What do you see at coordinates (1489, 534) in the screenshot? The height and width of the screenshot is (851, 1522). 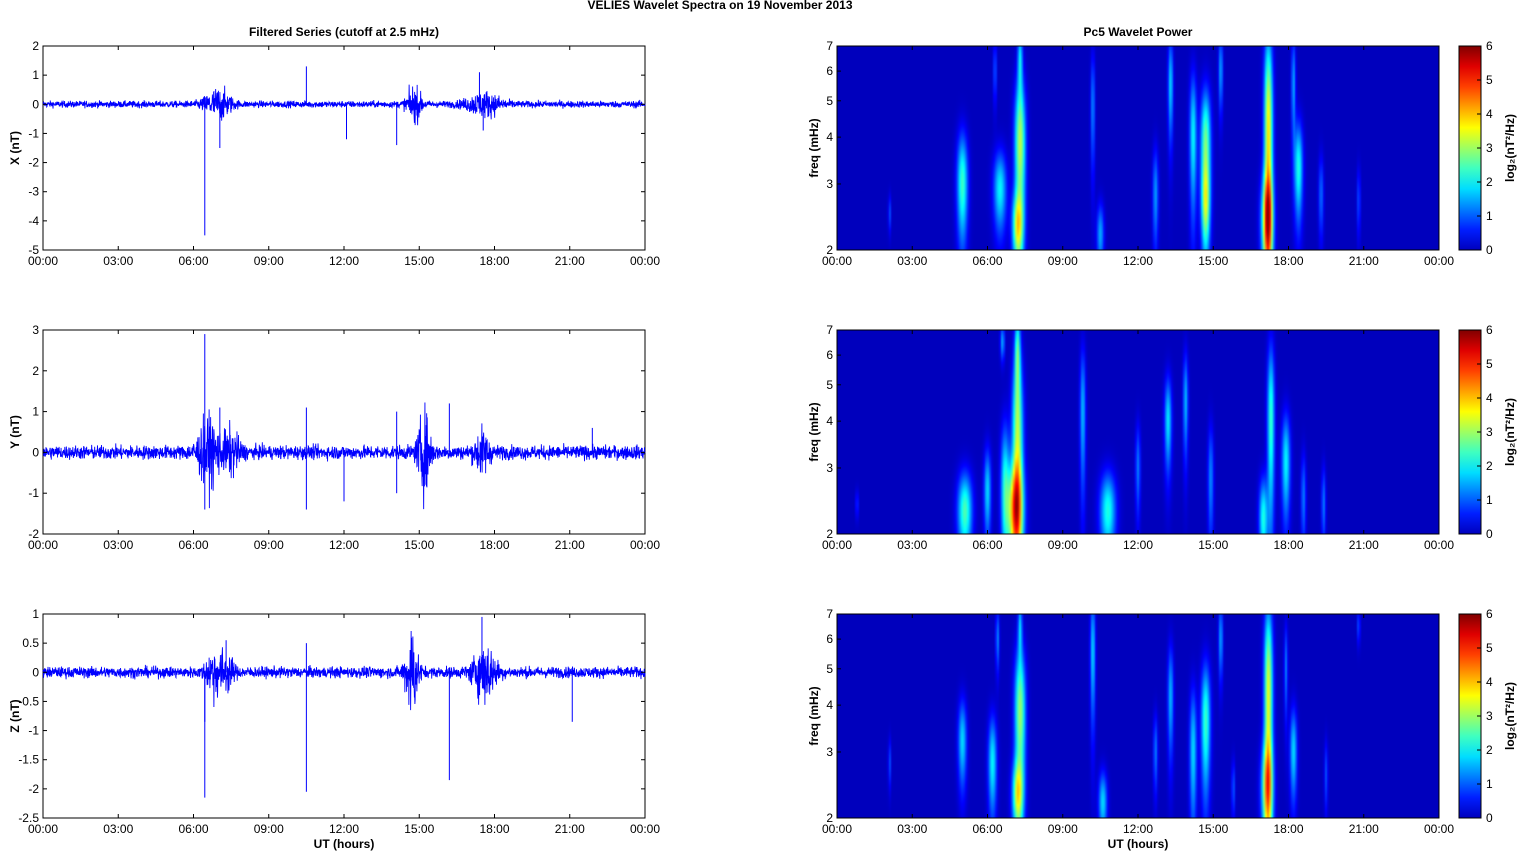 I see `y-spectrum-colorbar-tick-label: 0` at bounding box center [1489, 534].